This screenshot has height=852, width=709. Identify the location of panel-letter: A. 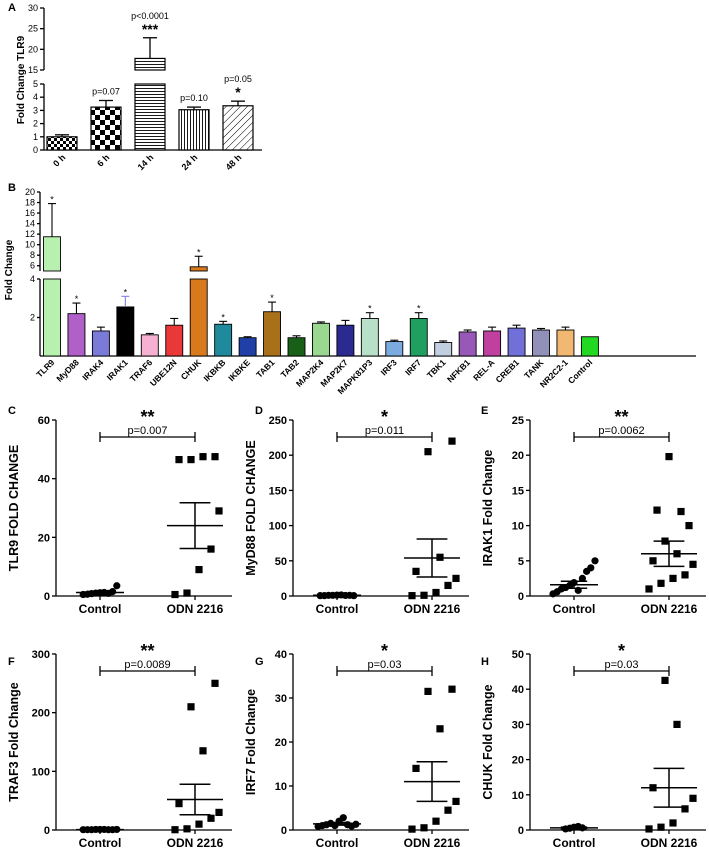
(12, 8).